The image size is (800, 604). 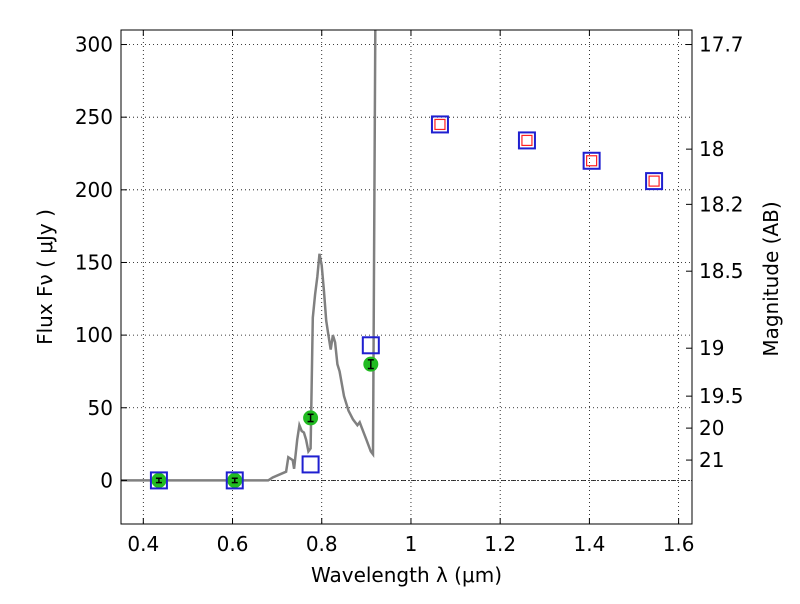 What do you see at coordinates (721, 204) in the screenshot?
I see `y2-tick-label: 18.2` at bounding box center [721, 204].